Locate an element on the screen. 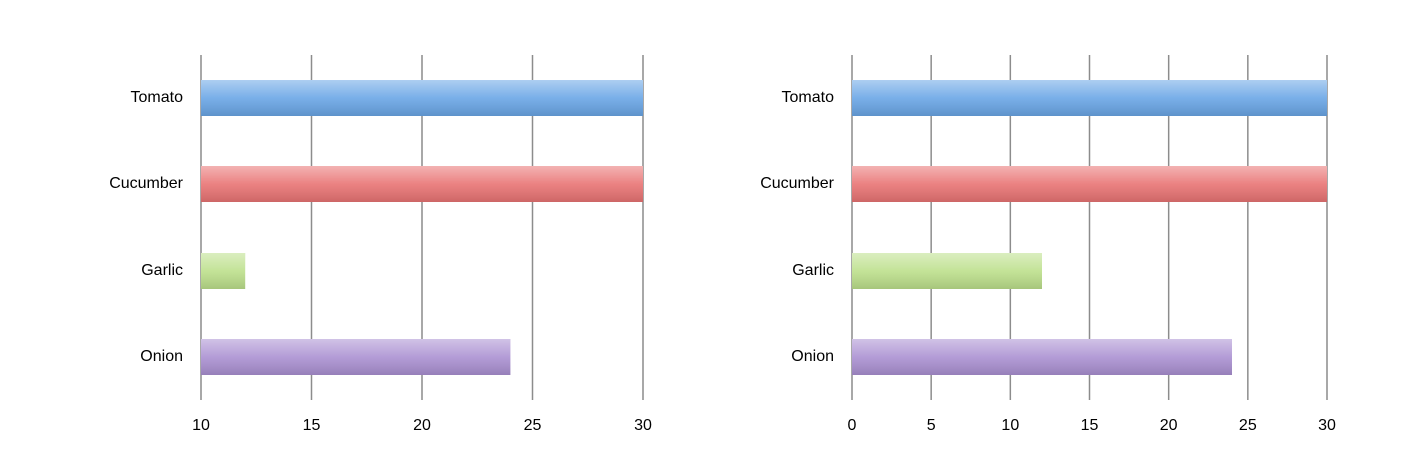 The height and width of the screenshot is (473, 1428). x-tick-label: 0 is located at coordinates (852, 425).